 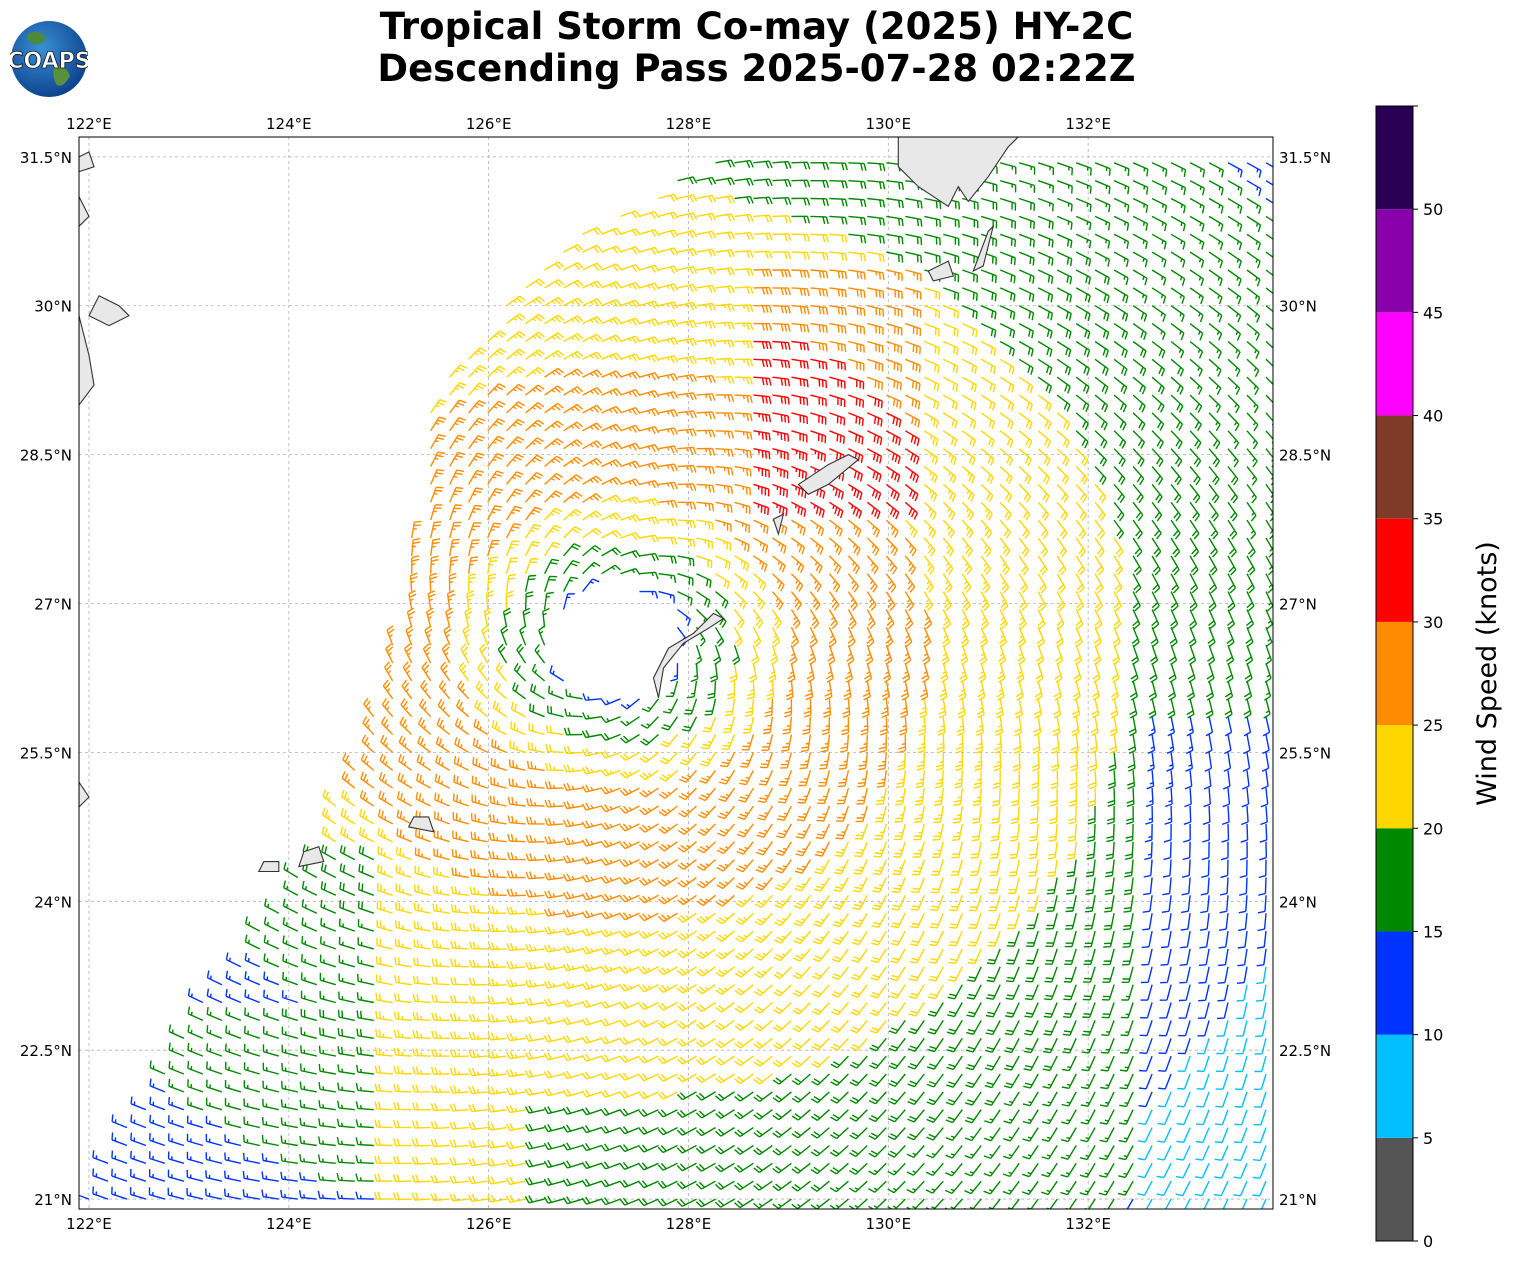 What do you see at coordinates (46, 456) in the screenshot?
I see `lat-tick-label-left: 28.5°N` at bounding box center [46, 456].